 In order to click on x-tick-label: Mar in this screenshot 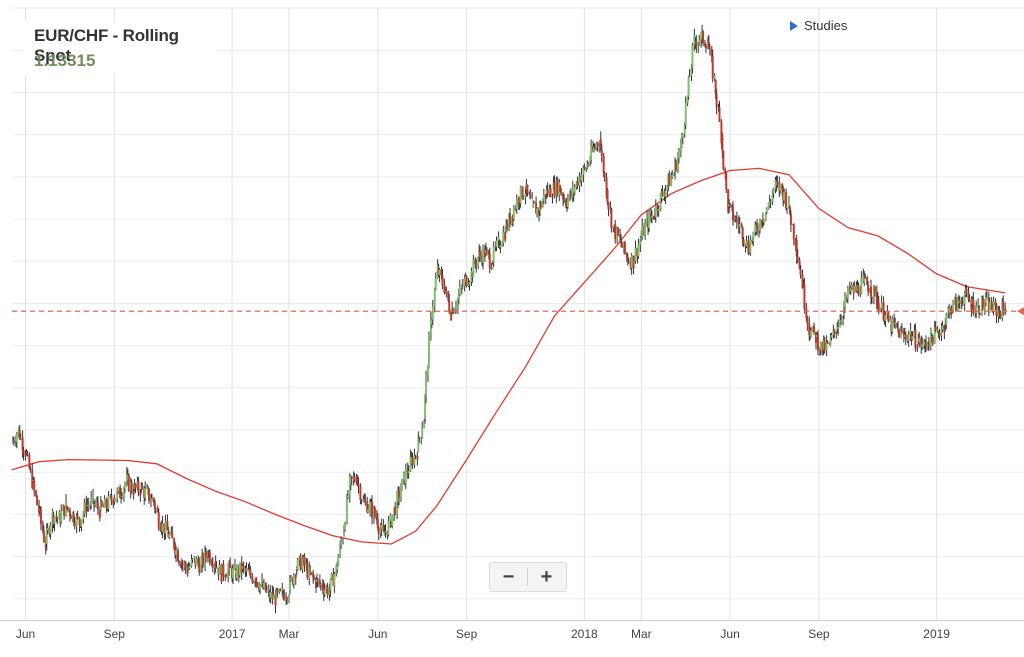, I will do `click(641, 634)`.